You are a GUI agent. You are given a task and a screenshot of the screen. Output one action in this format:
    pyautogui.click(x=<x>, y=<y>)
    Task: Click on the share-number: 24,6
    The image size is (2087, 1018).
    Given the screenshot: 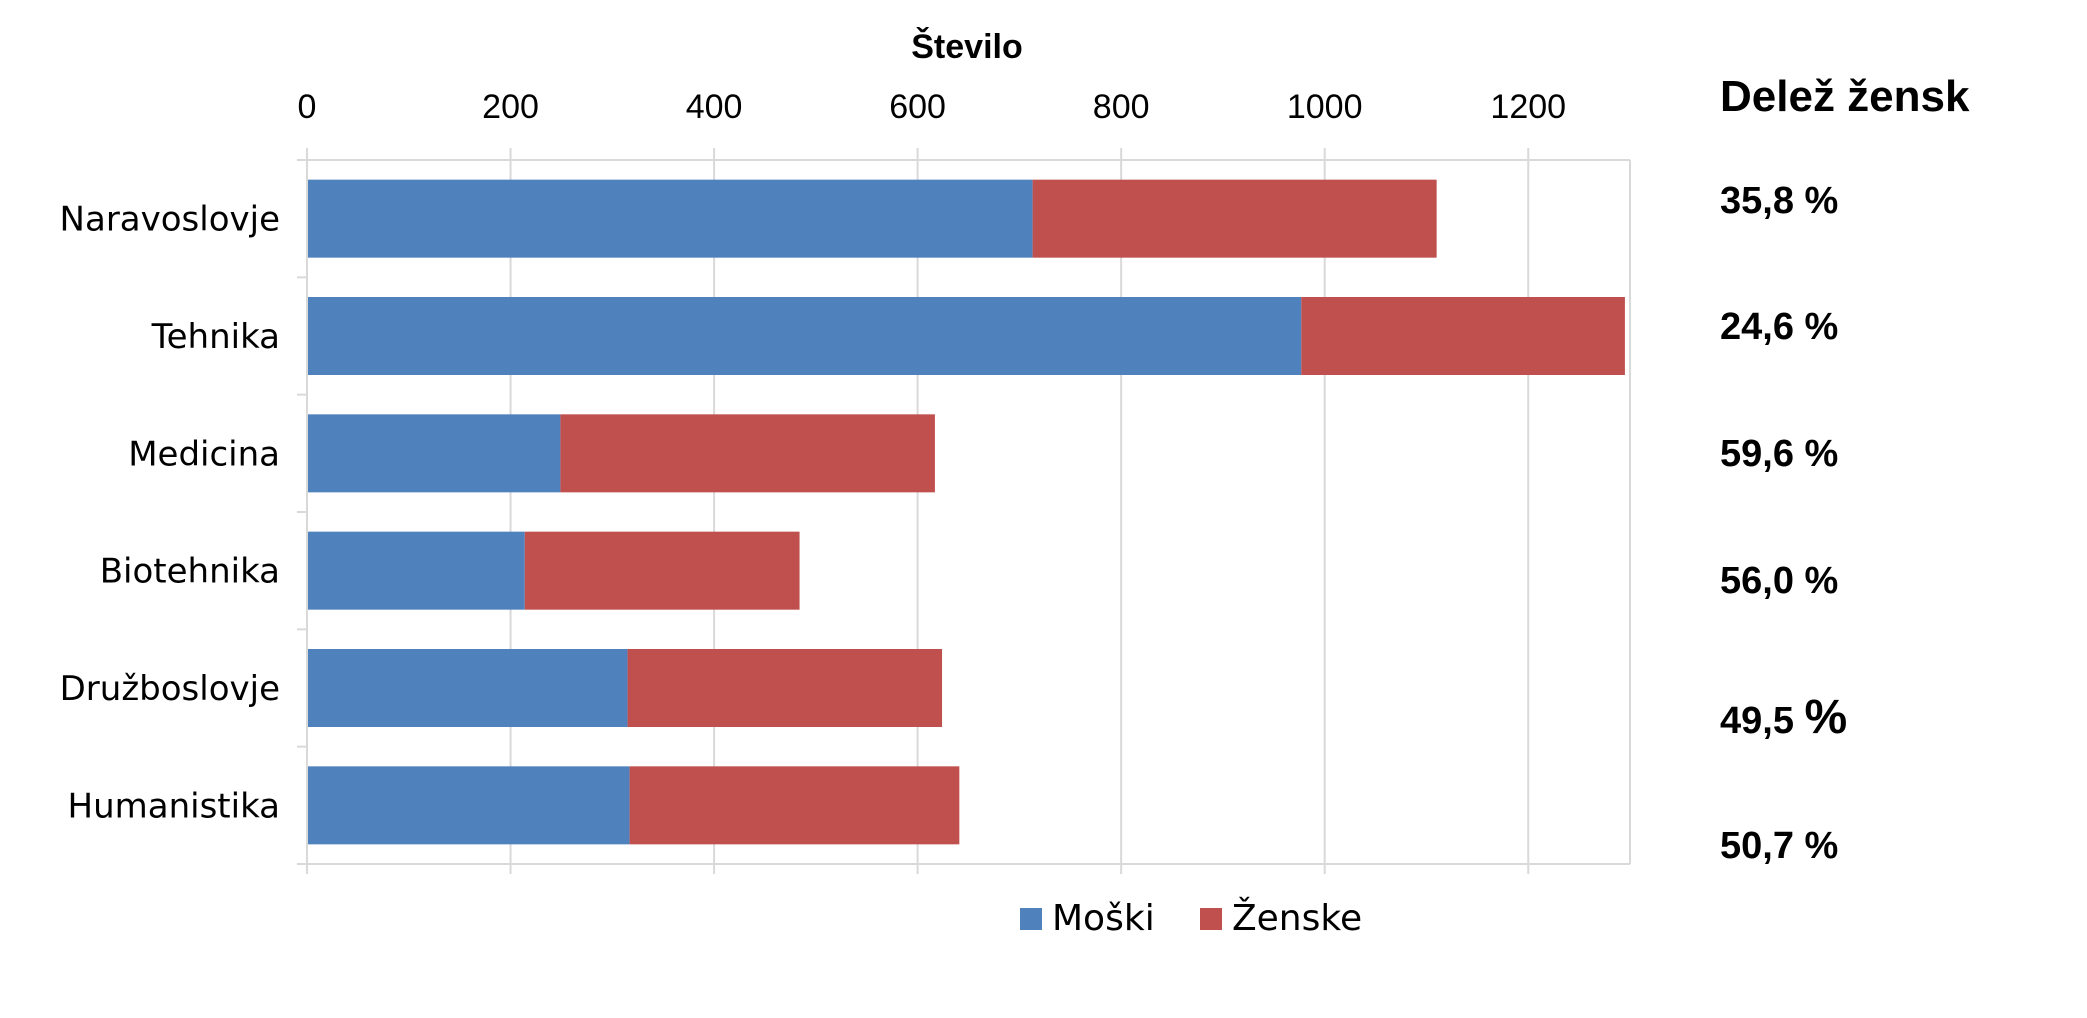 What is the action you would take?
    pyautogui.click(x=1762, y=327)
    